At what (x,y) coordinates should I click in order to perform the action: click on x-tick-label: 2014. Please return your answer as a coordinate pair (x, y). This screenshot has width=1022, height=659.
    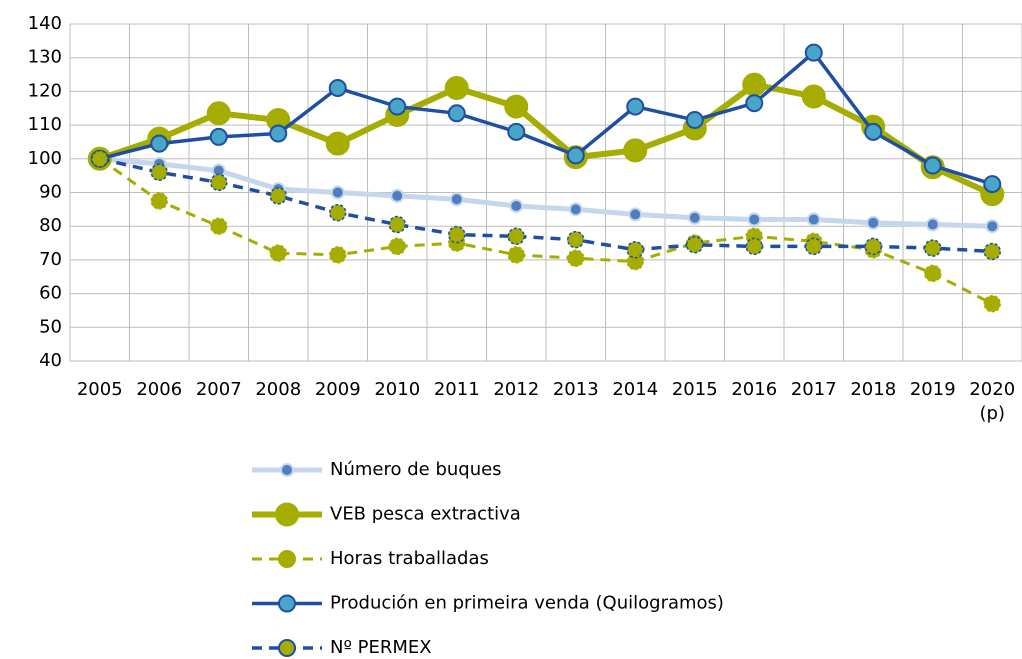
    Looking at the image, I should click on (635, 389).